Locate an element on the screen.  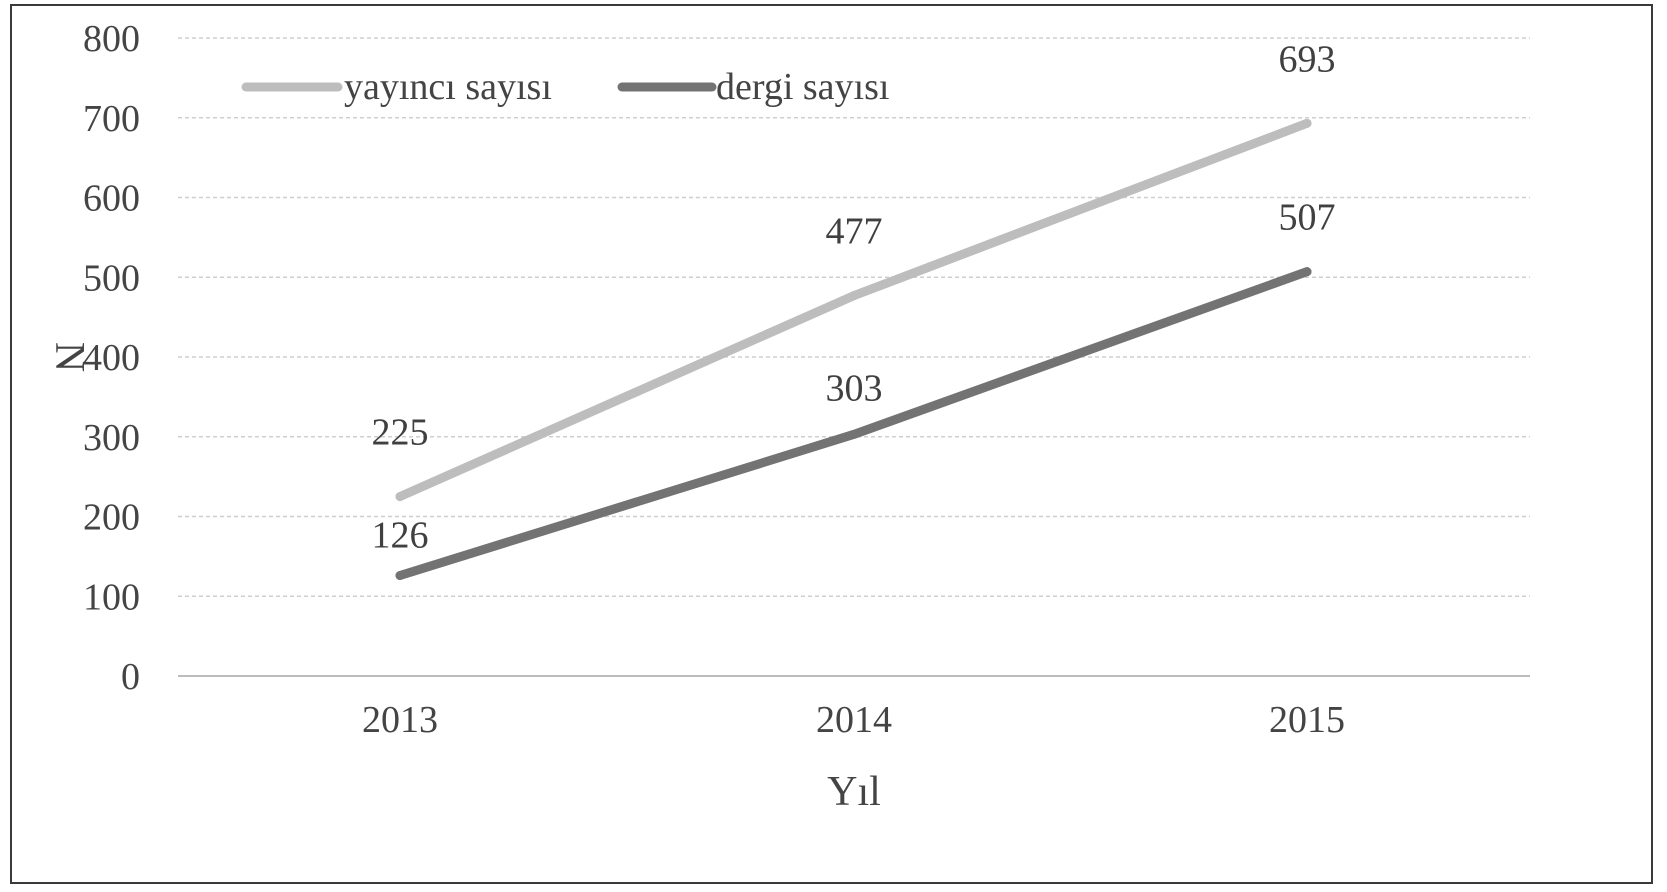
y-tick-label: 400 is located at coordinates (111, 358).